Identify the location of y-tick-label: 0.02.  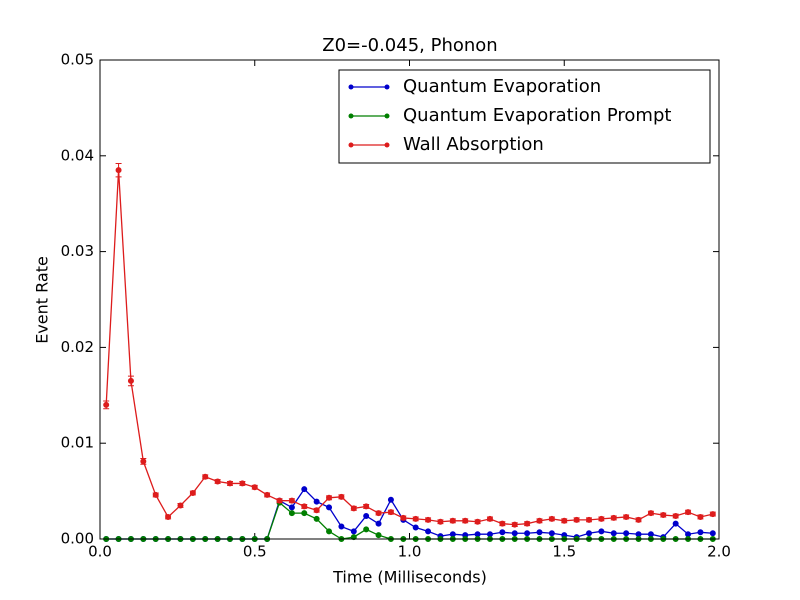
(77, 347).